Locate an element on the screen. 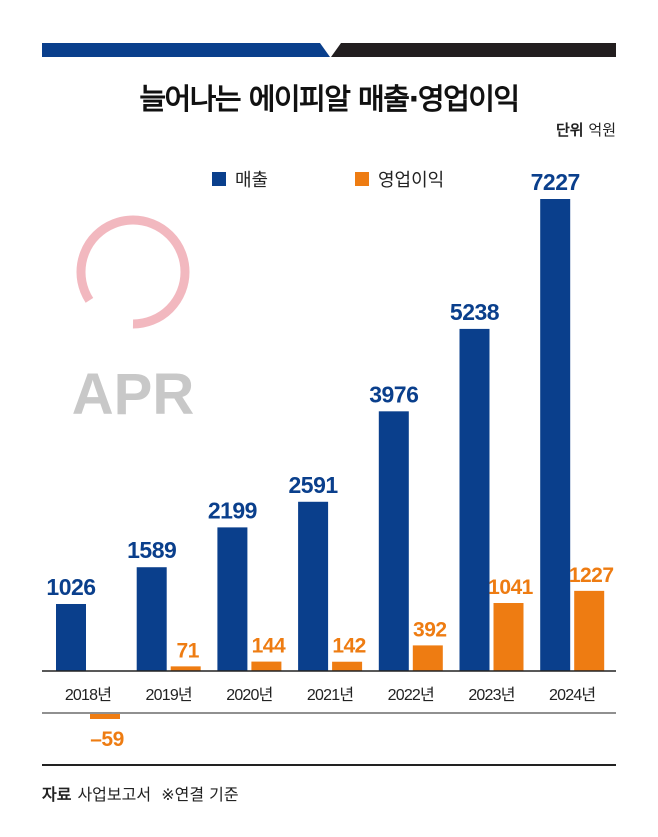 Image resolution: width=658 pixels, height=837 pixels. apr-logo-text: APR is located at coordinates (133, 394).